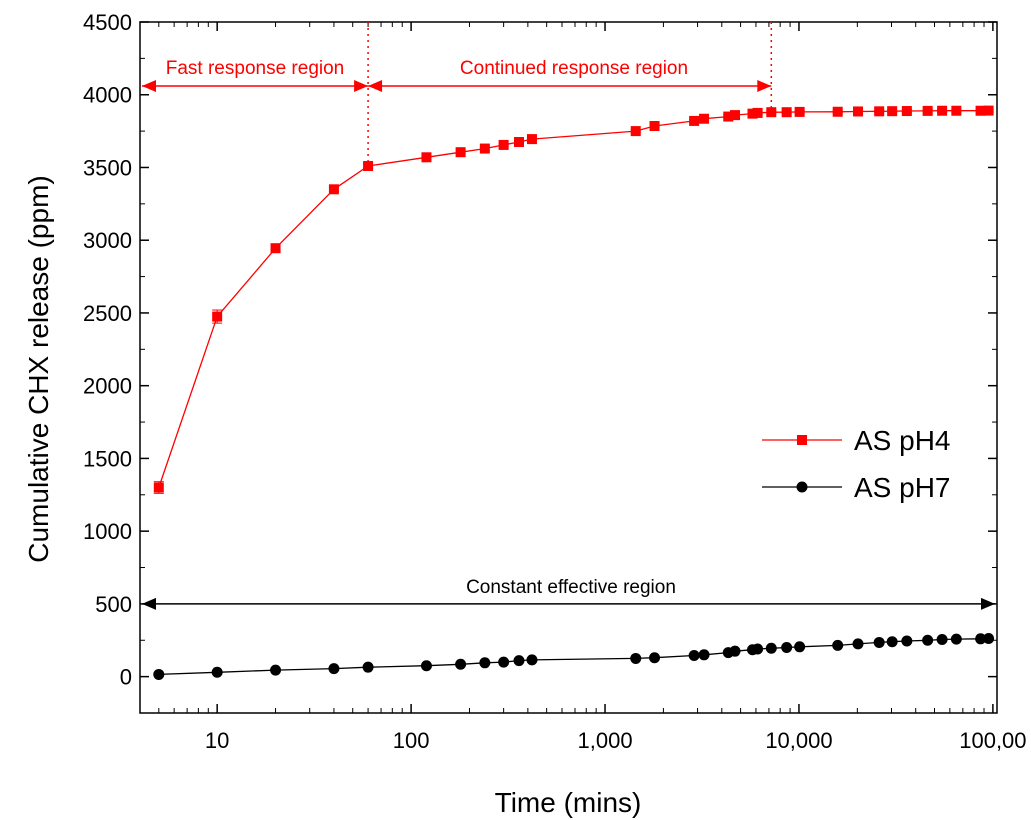  I want to click on x-tick-label: 1,000, so click(605, 740).